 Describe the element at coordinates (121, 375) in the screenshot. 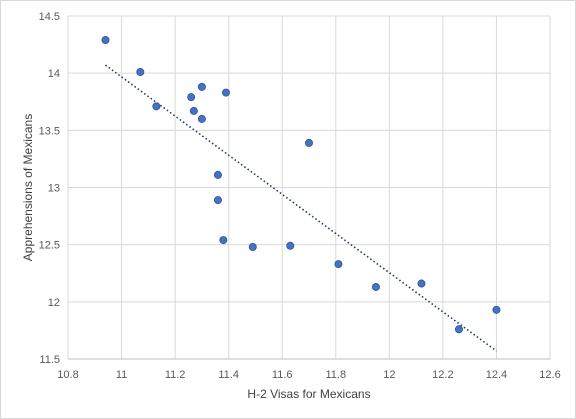

I see `x-tick-label: 11` at that location.